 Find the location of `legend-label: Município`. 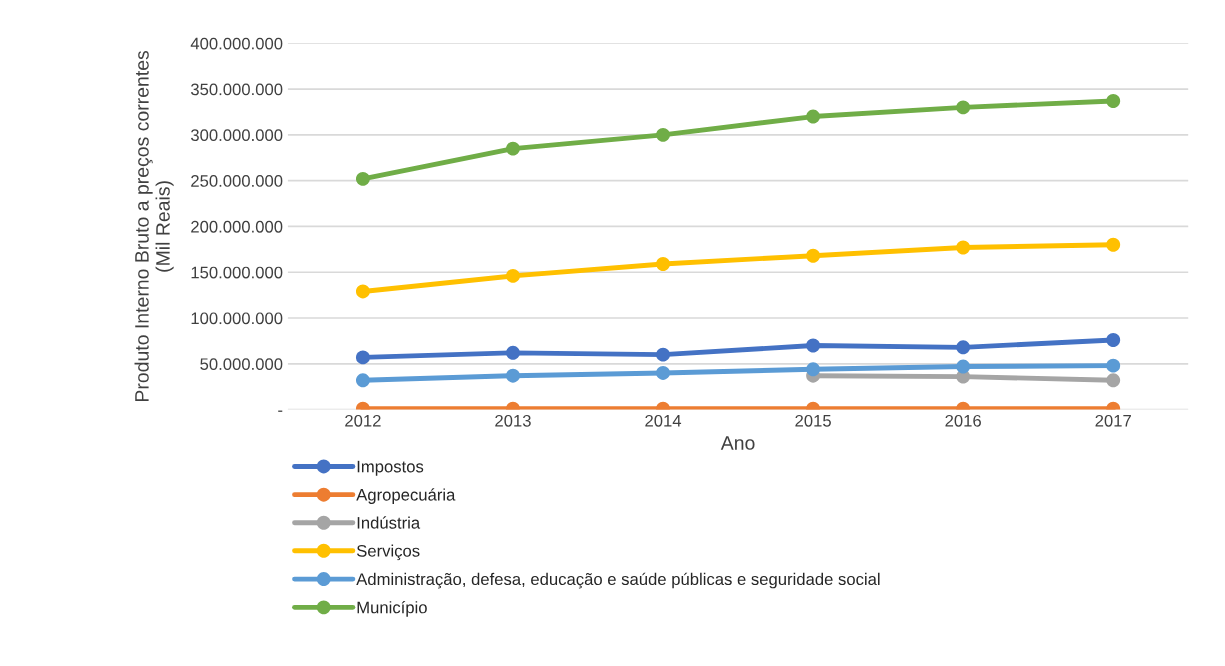

legend-label: Município is located at coordinates (392, 608).